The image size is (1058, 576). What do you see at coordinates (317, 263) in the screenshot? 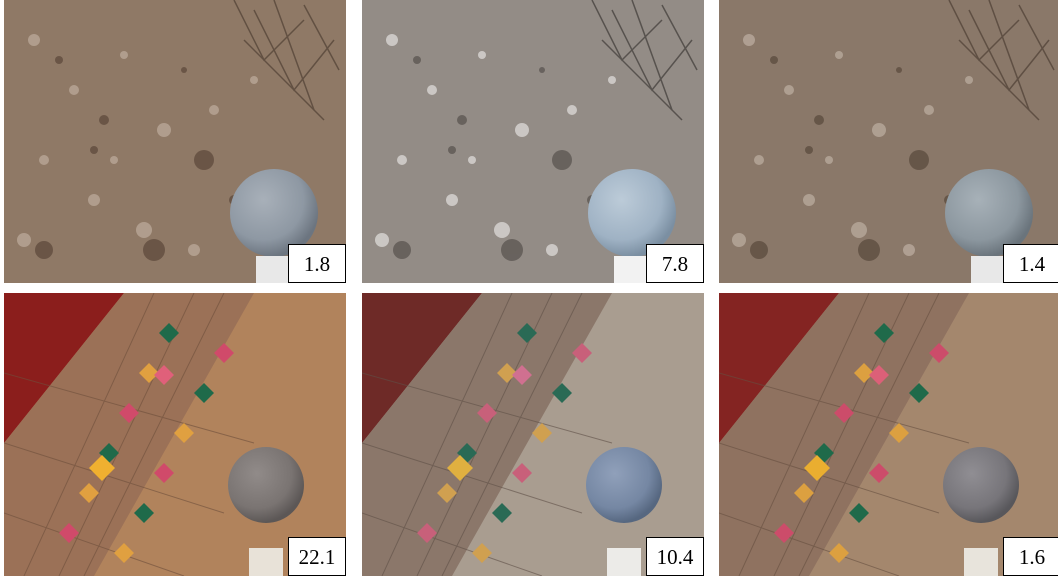
I see `value-label: 1.8` at bounding box center [317, 263].